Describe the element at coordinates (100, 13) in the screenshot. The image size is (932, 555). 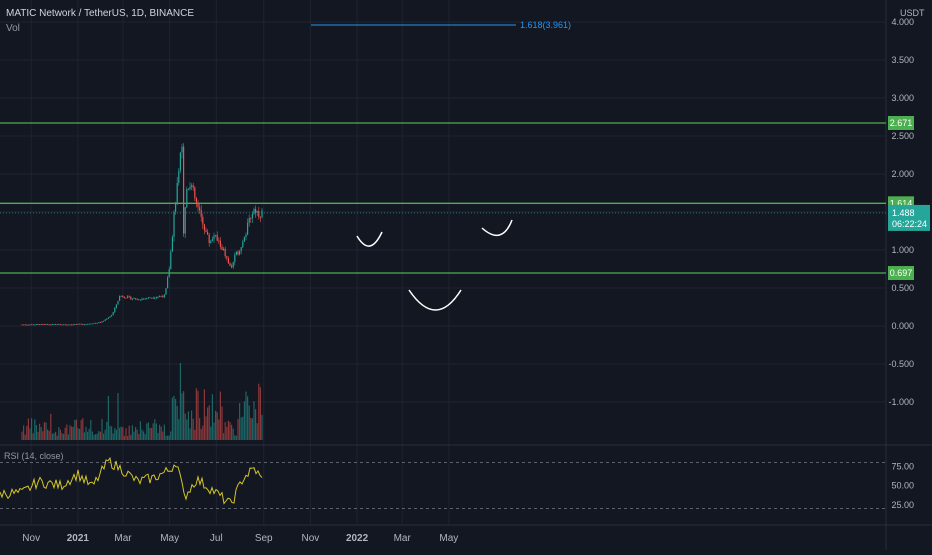
I see `symbol-title: MATIC Network / TetherUS, 1D, BINANCE` at that location.